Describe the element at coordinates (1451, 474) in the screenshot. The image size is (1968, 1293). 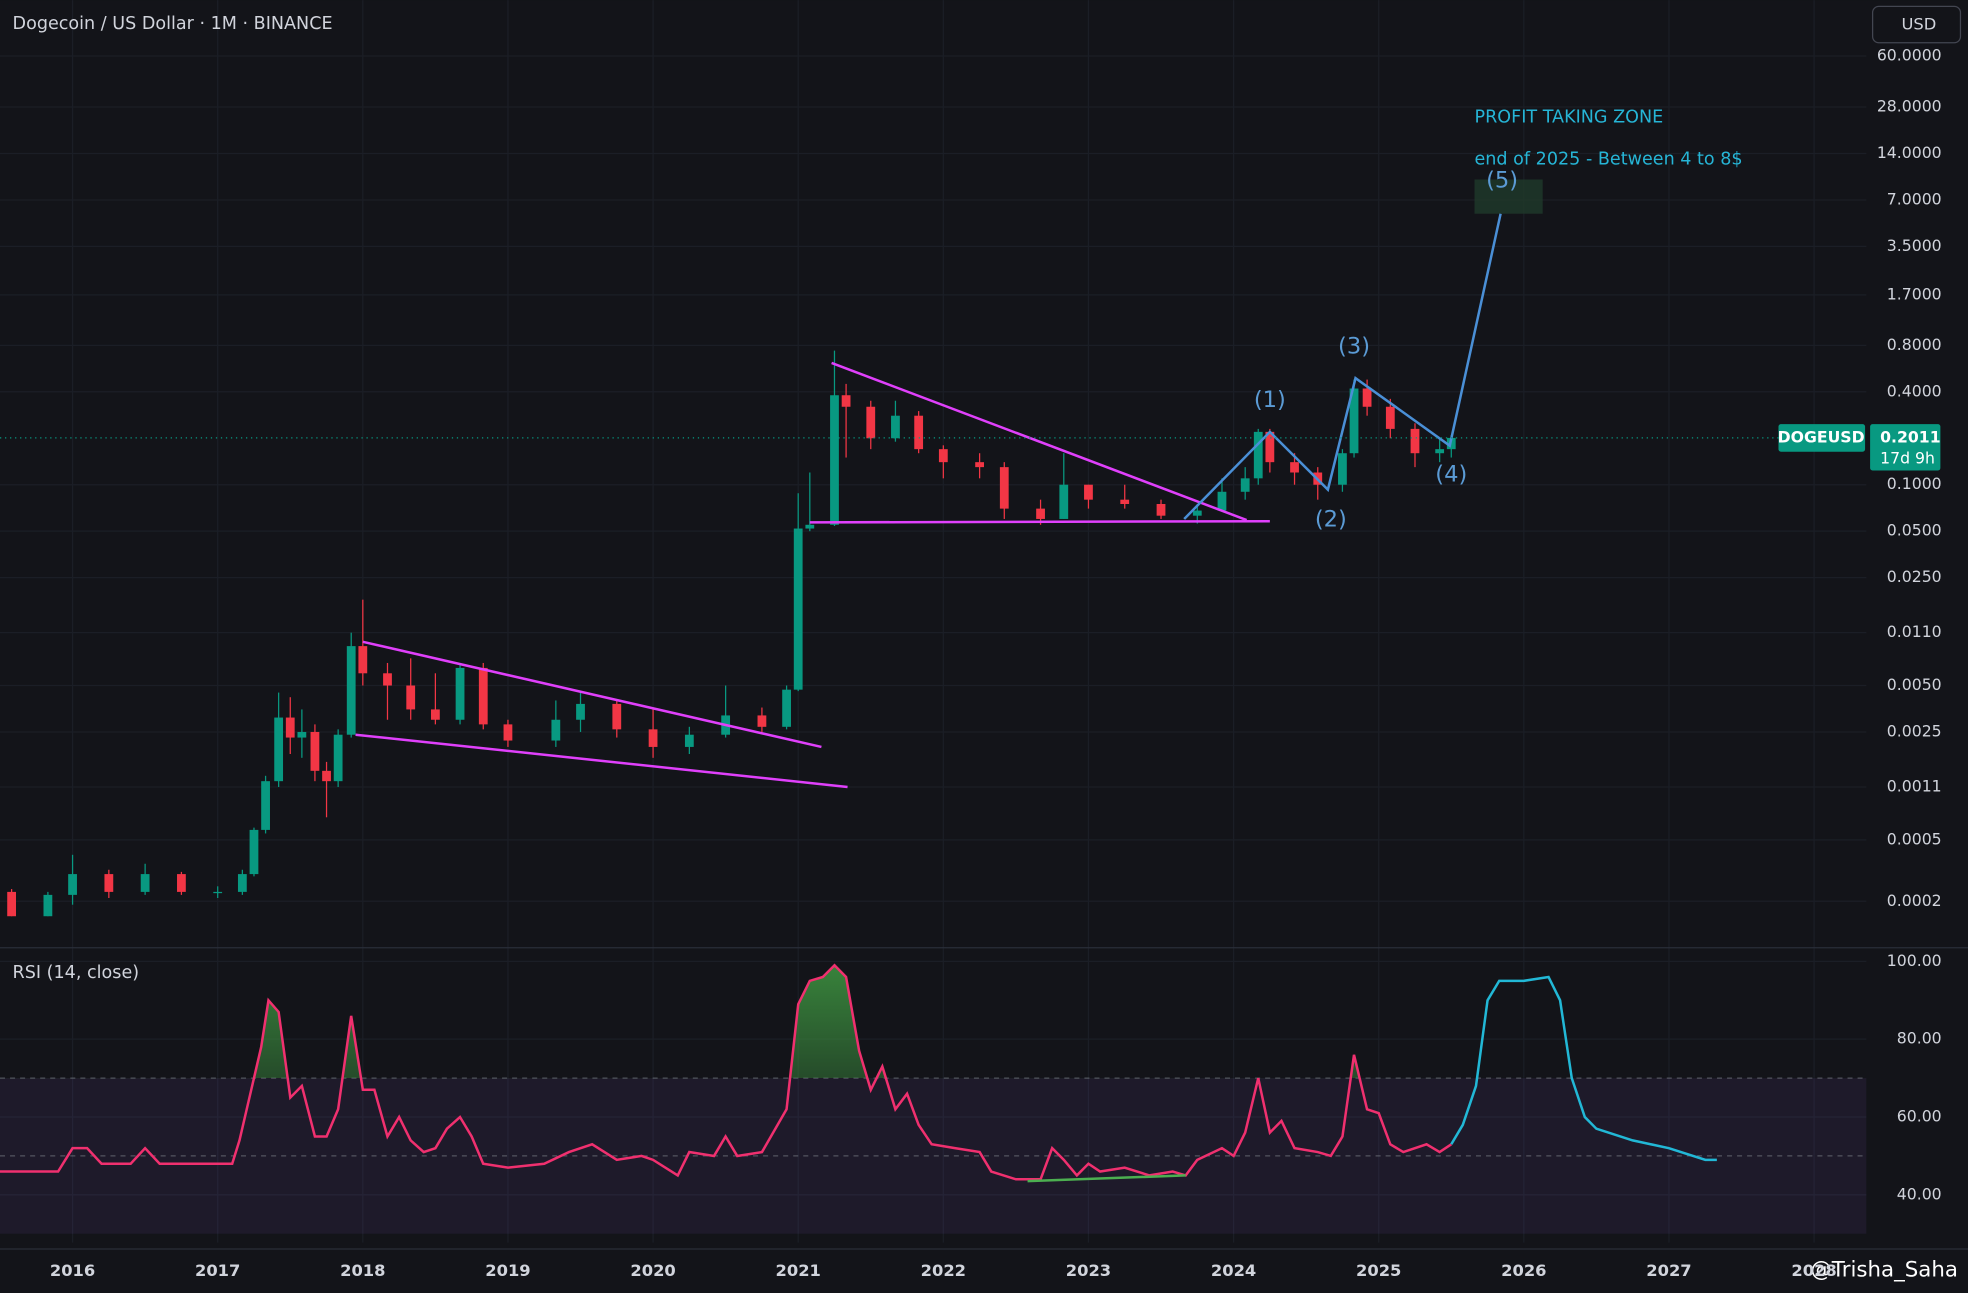
I see `annotation: (4)` at that location.